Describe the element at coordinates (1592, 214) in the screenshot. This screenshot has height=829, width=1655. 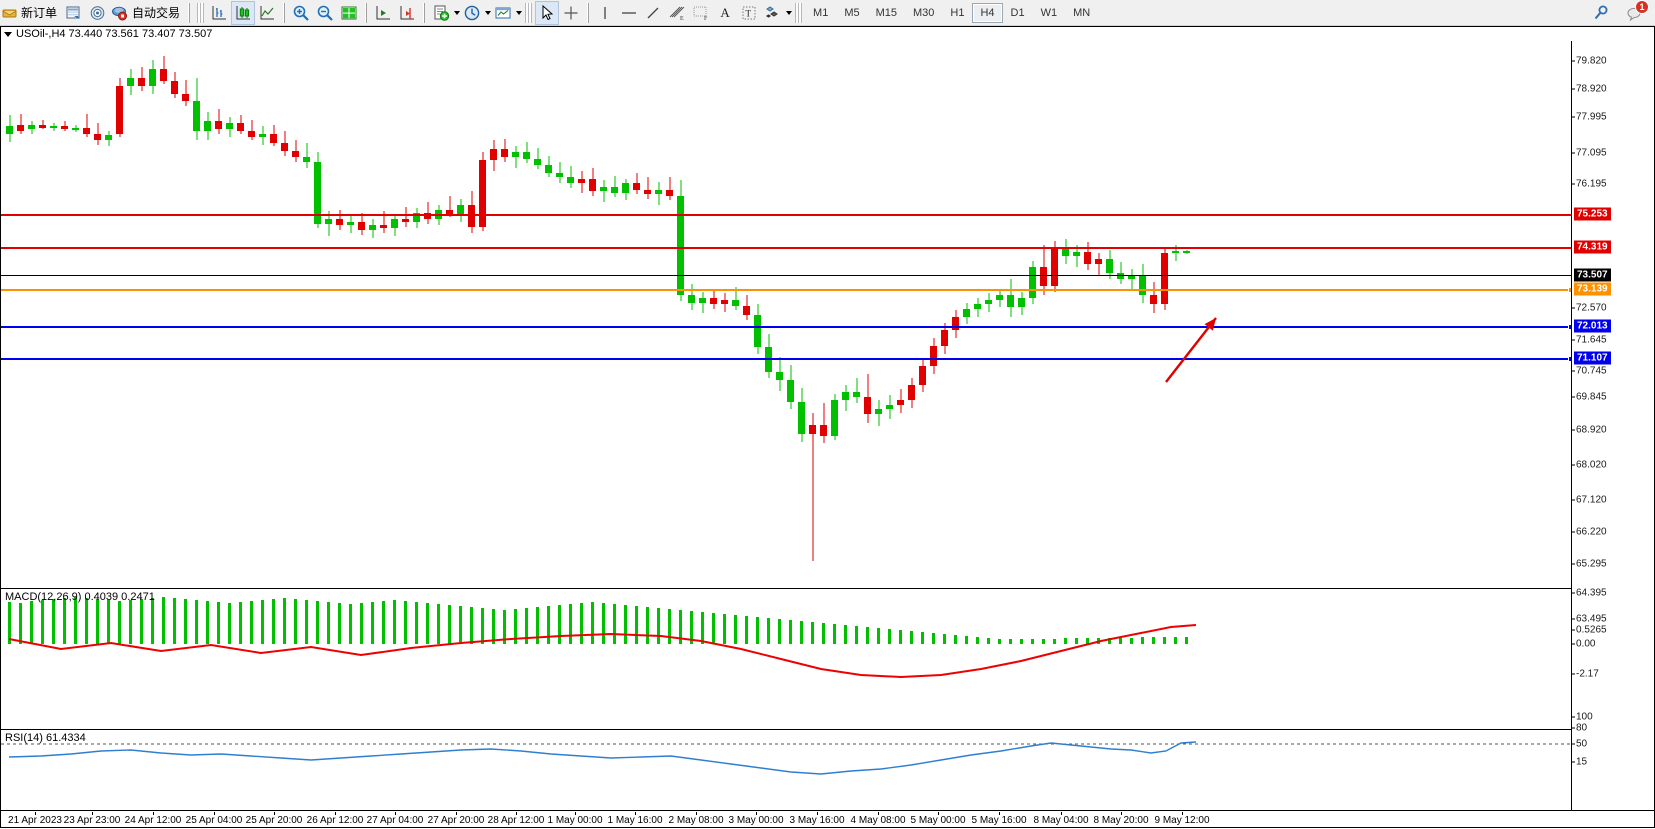
I see `resistance-level-75253: 75.253` at that location.